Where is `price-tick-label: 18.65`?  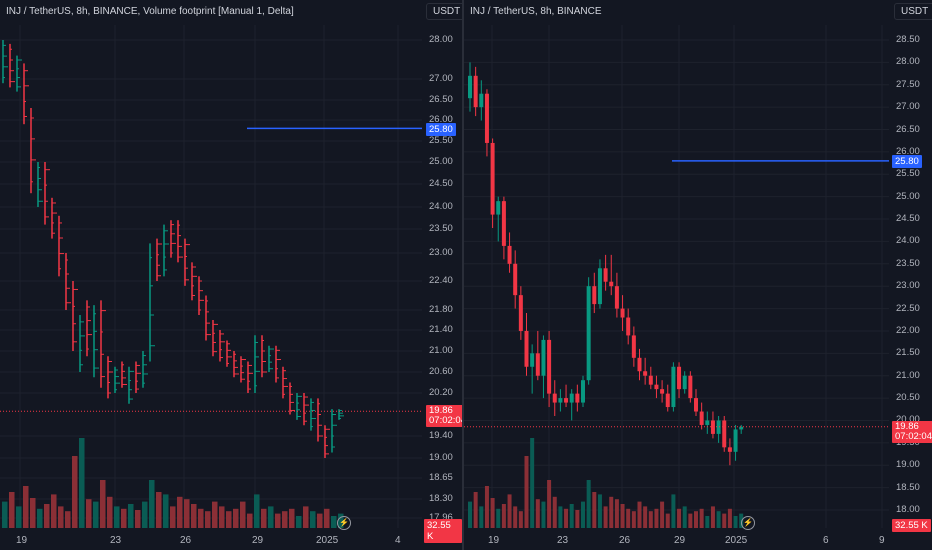
price-tick-label: 18.65 is located at coordinates (441, 477).